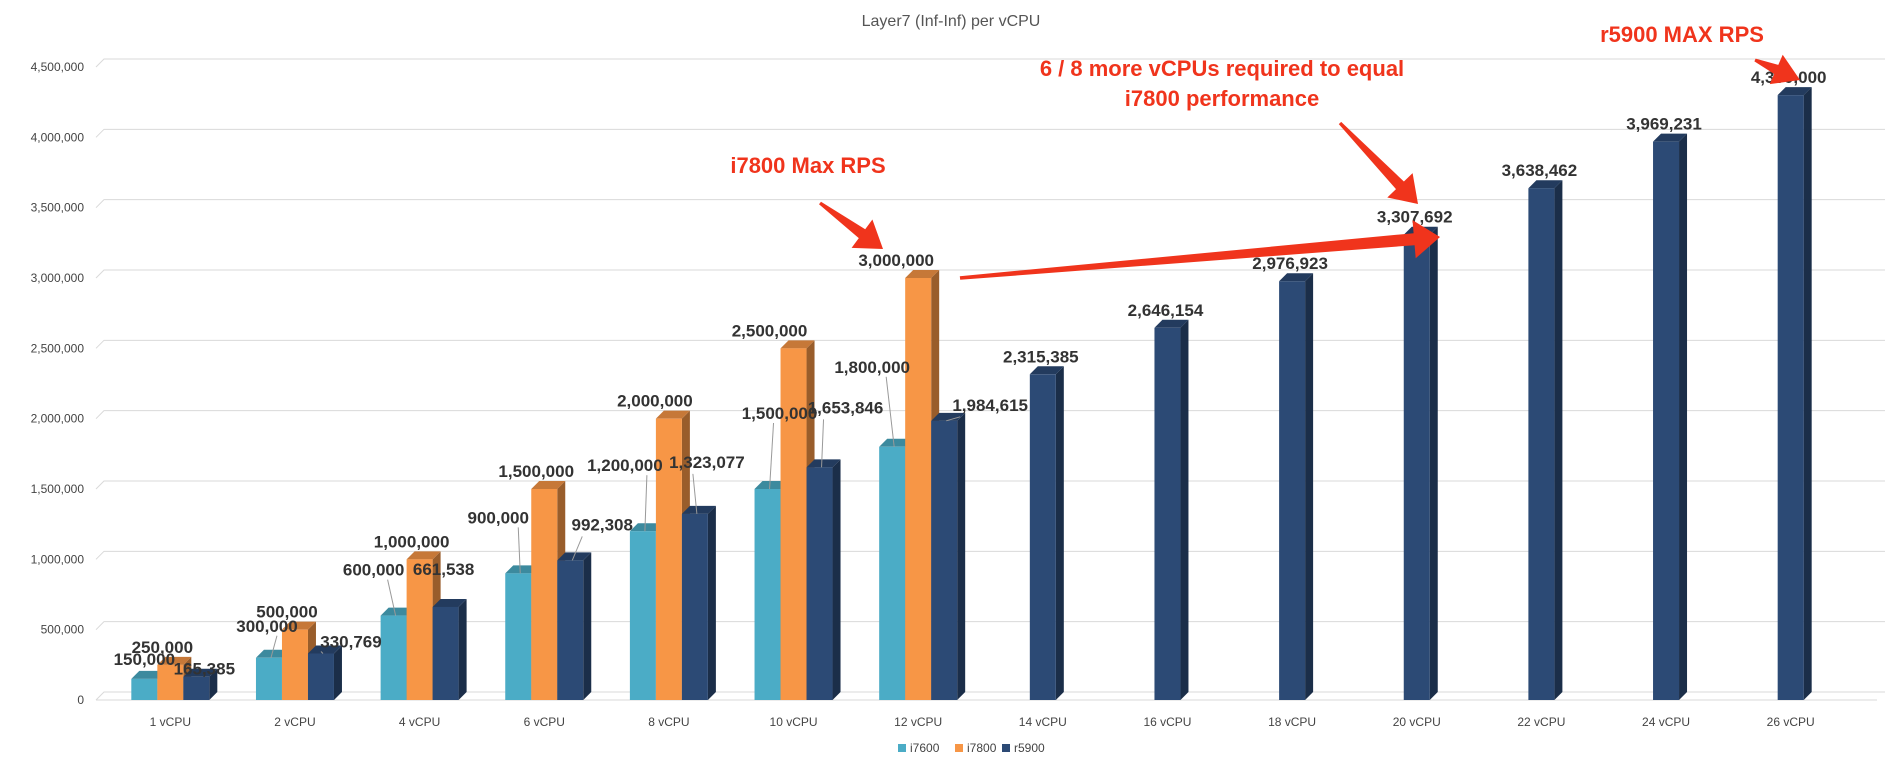  Describe the element at coordinates (294, 722) in the screenshot. I see `x-tick-label: 2 vCPU` at that location.